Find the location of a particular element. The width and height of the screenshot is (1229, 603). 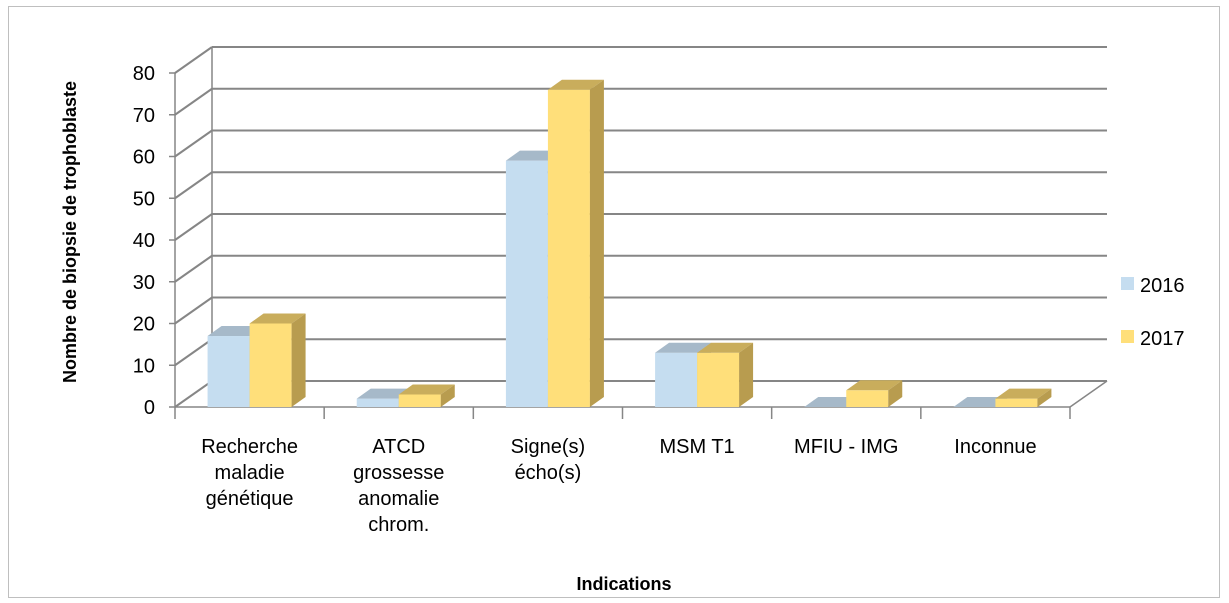

x-category-label: Recherche maladie génétique is located at coordinates (249, 473).